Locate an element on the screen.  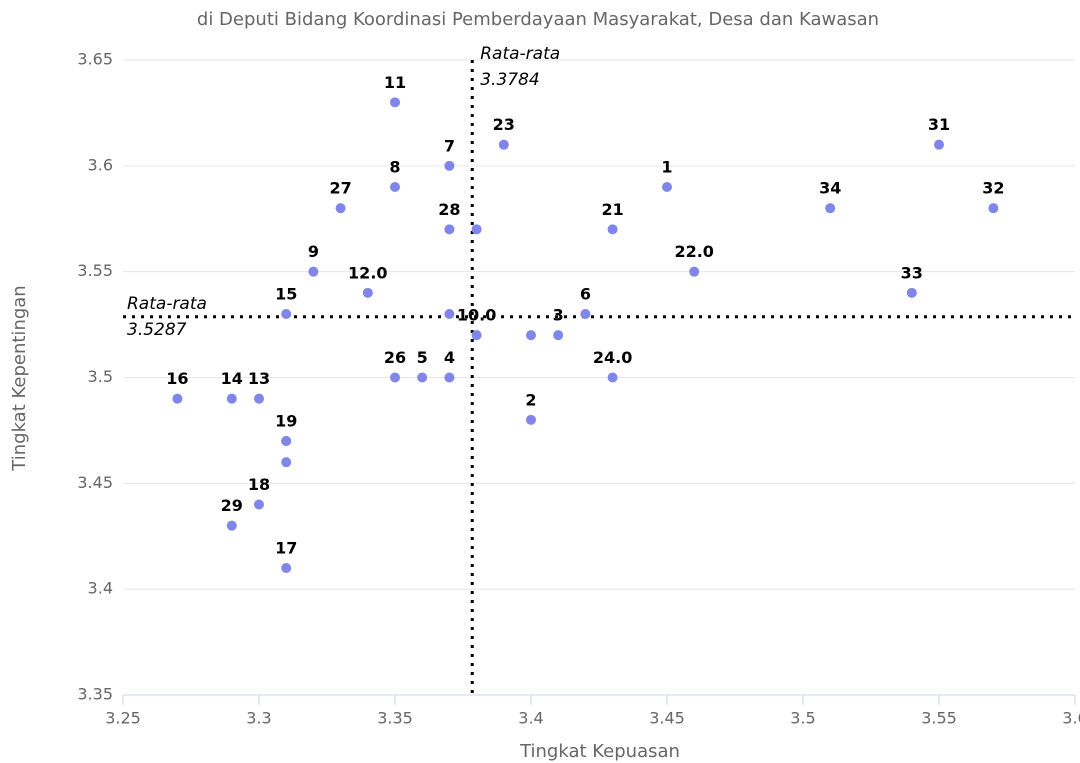
point-label: 7 is located at coordinates (449, 145).